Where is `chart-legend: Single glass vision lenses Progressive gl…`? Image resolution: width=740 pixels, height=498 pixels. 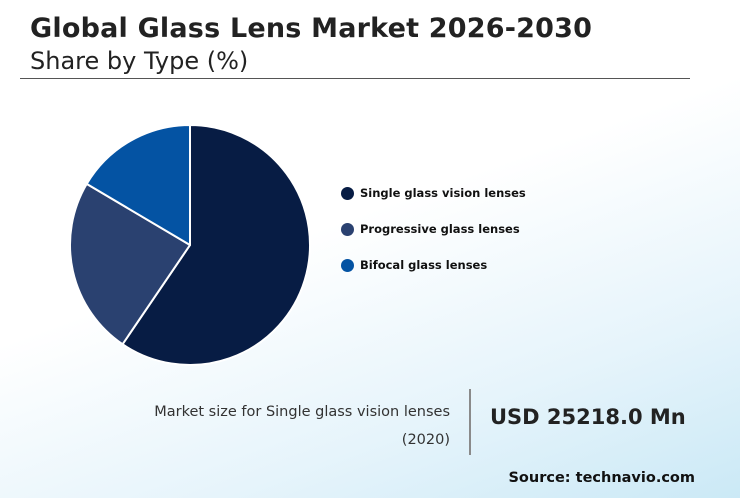 chart-legend: Single glass vision lenses Progressive gl… is located at coordinates (433, 229).